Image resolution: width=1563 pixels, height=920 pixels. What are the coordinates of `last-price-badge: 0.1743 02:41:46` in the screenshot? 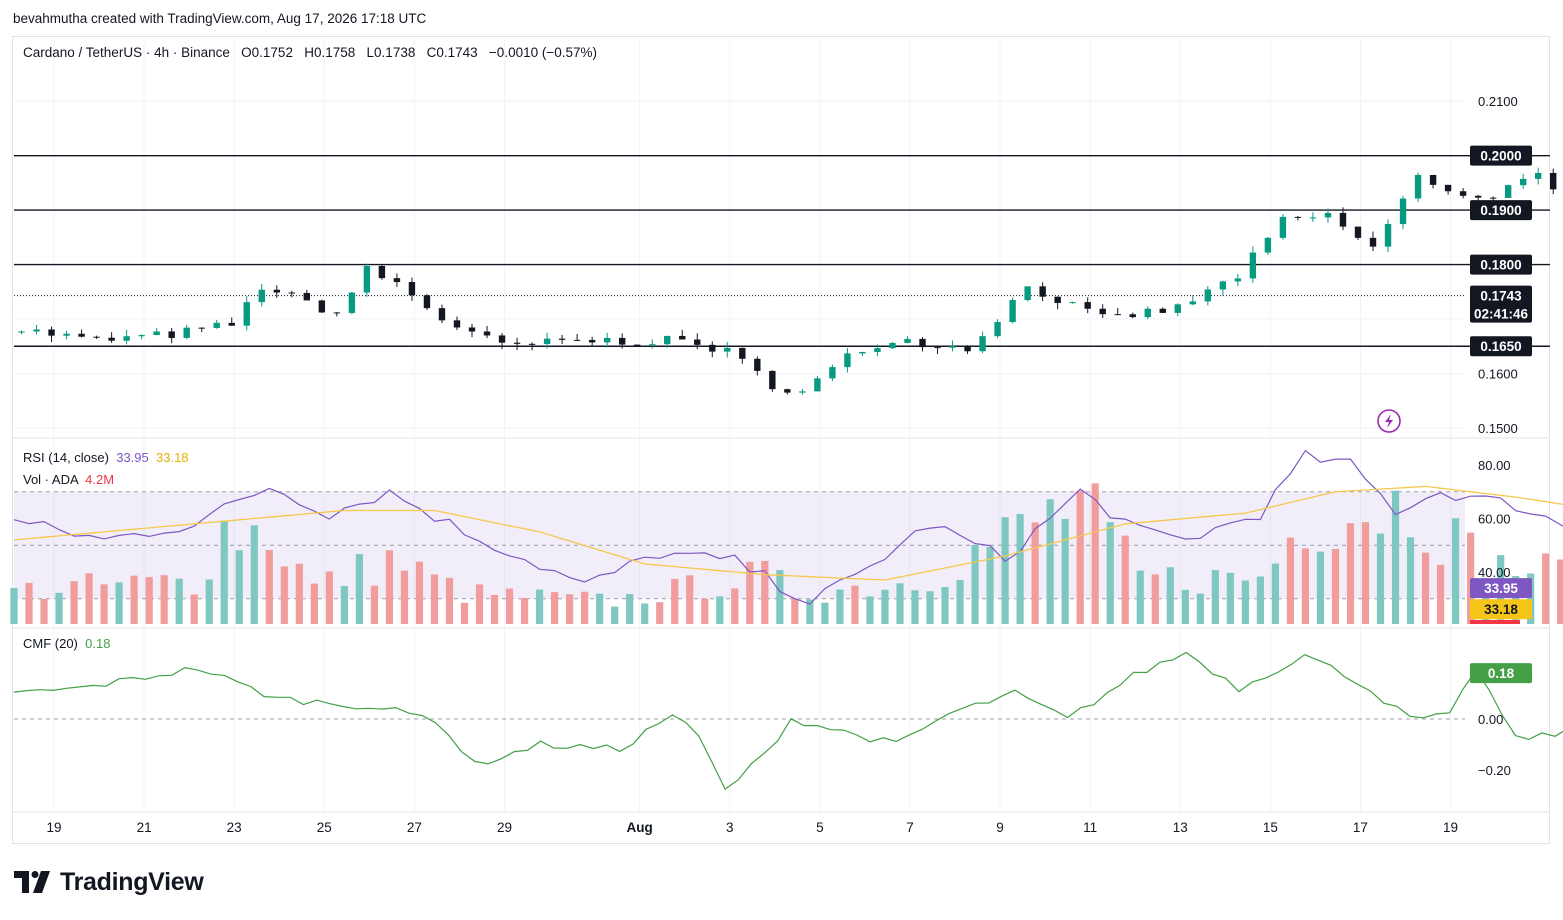 It's located at (1501, 304).